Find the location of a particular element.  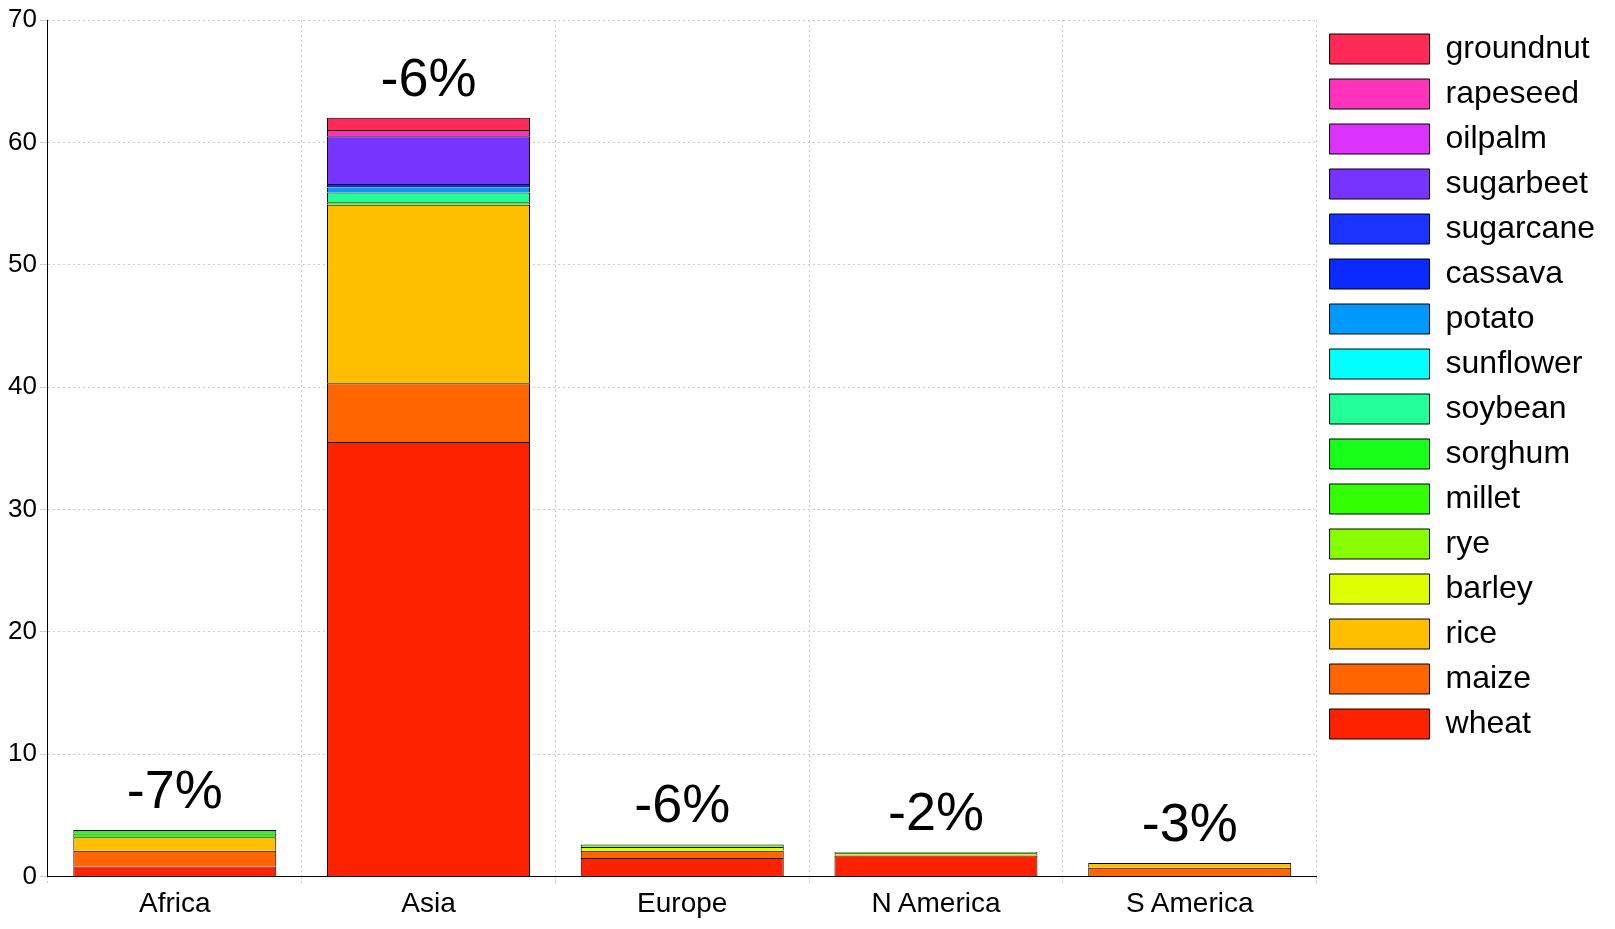

y-tick-label: 10 is located at coordinates (22, 752).